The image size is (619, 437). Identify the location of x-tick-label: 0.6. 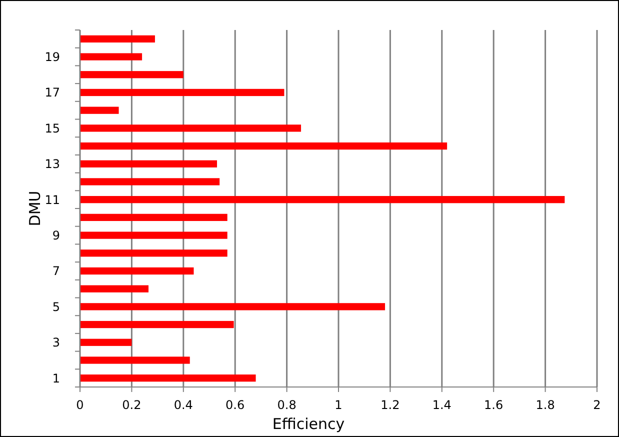
(235, 405).